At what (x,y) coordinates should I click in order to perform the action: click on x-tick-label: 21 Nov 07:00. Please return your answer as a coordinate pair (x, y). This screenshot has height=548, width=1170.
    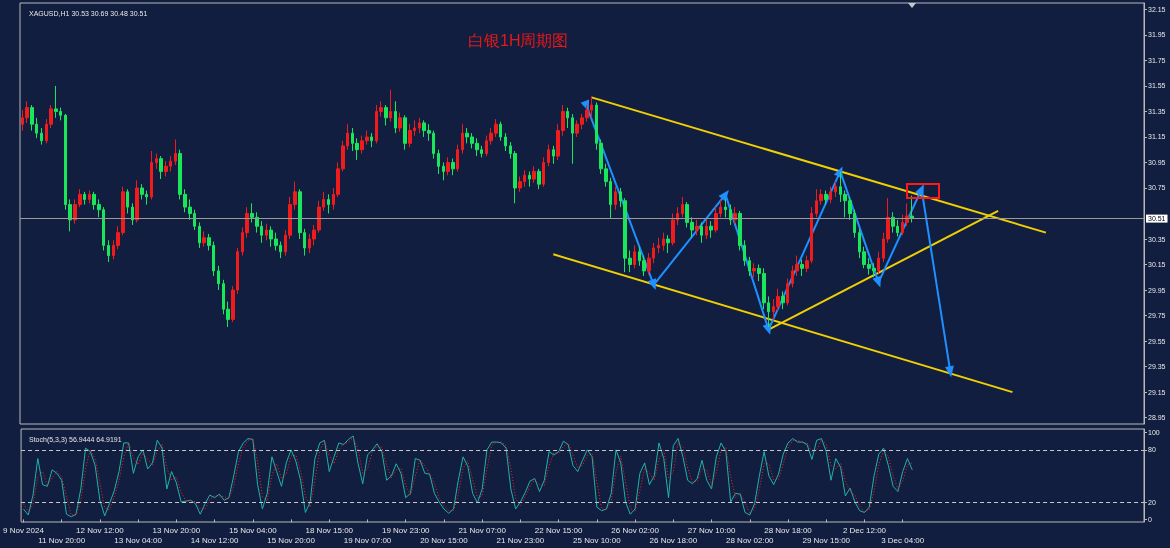
    Looking at the image, I should click on (482, 530).